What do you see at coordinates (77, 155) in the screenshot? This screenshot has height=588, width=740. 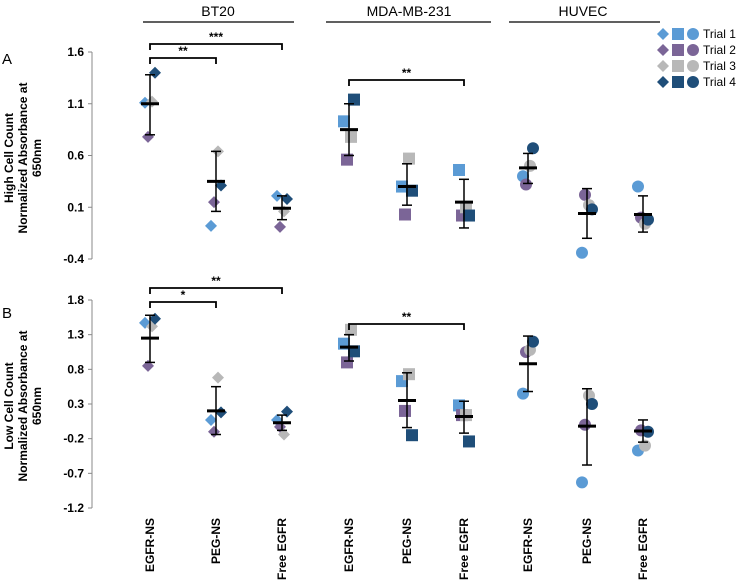 I see `panel-a-y-ticks: 1.6 1.1 0.6 0.1 -0.4` at bounding box center [77, 155].